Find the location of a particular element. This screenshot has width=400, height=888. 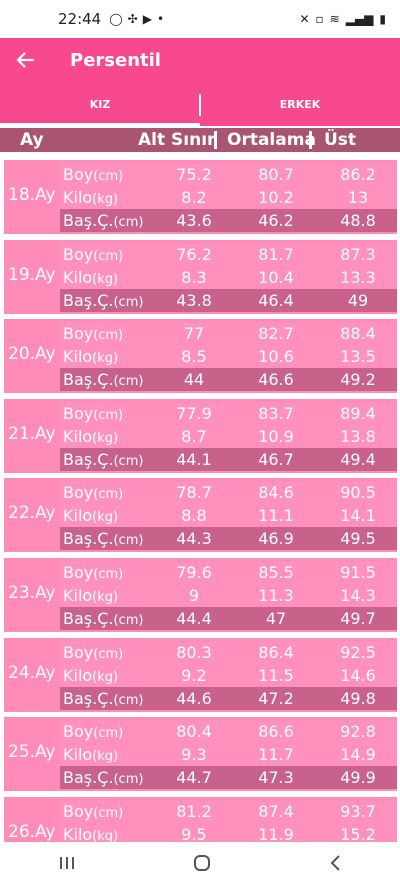

avg-value: 46.6 is located at coordinates (276, 380).